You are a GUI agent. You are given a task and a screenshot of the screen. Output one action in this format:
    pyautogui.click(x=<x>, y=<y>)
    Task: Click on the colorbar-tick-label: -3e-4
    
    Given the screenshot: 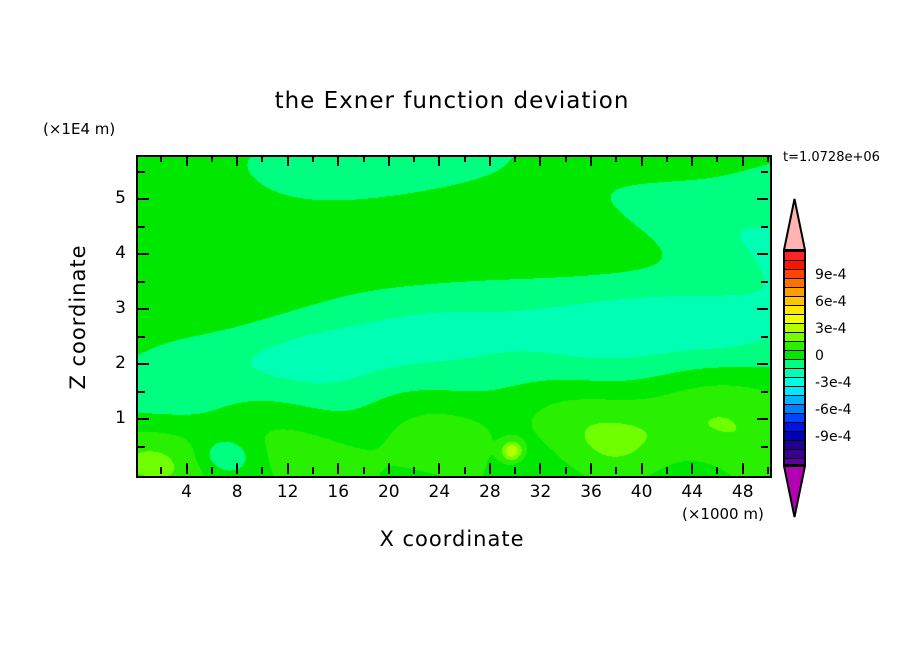 What is the action you would take?
    pyautogui.click(x=833, y=383)
    